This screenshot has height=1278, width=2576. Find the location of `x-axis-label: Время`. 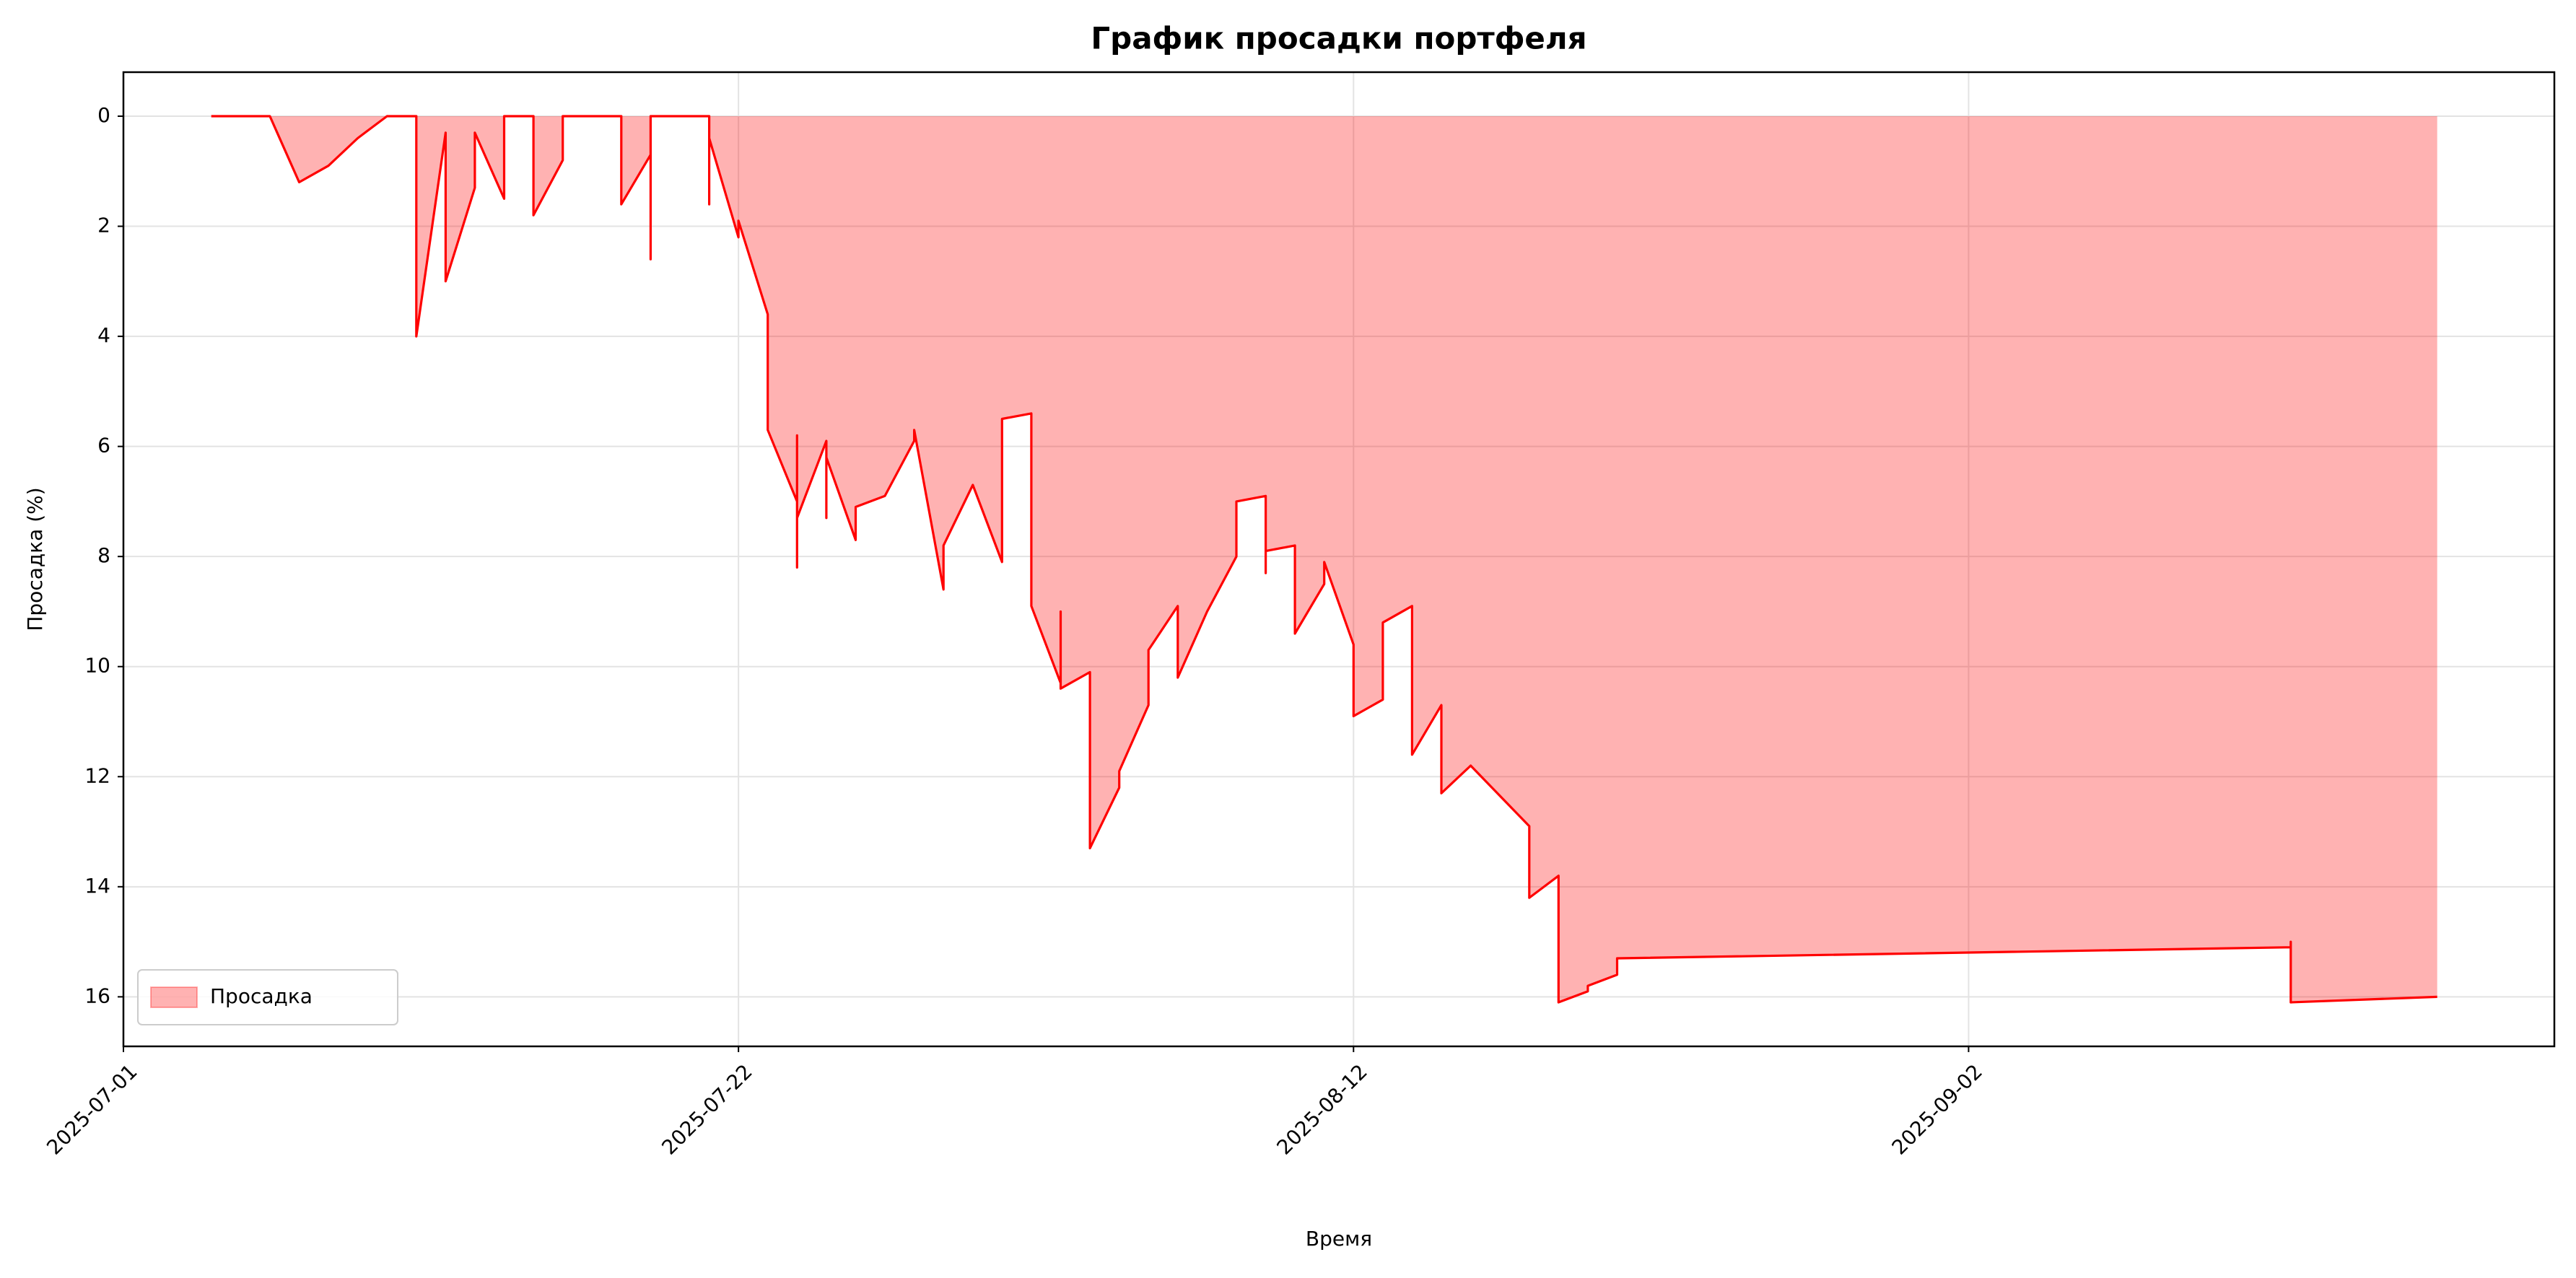

x-axis-label: Время is located at coordinates (1339, 1239).